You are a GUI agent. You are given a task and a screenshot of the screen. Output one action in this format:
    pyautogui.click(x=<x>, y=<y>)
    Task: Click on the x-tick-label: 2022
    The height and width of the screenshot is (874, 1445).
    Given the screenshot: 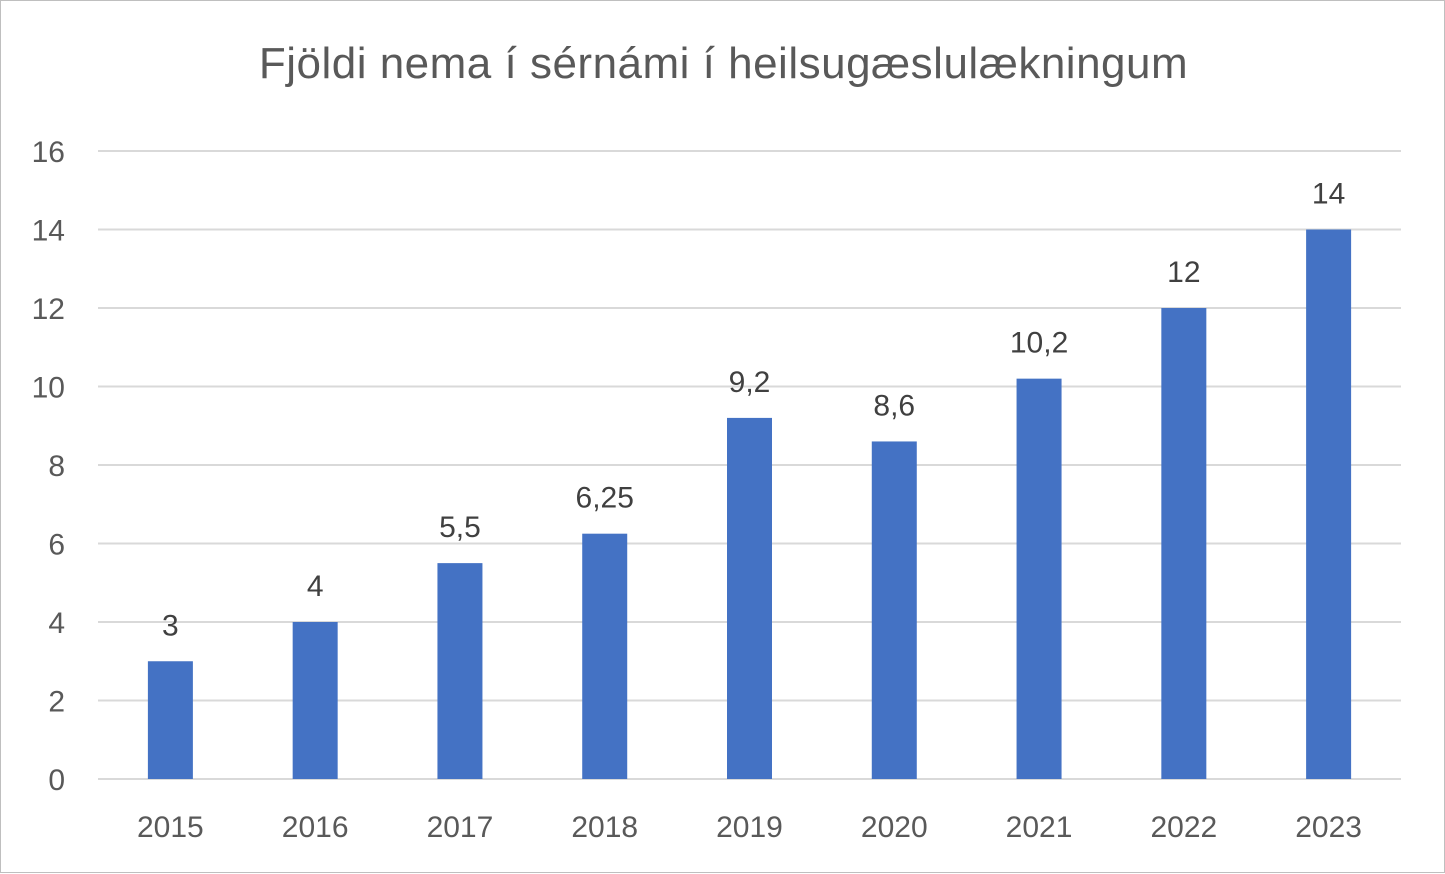 What is the action you would take?
    pyautogui.click(x=1183, y=827)
    